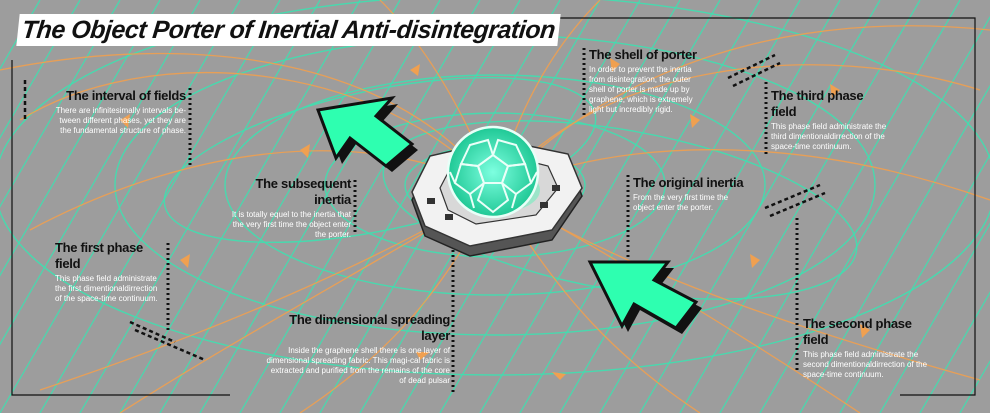  Describe the element at coordinates (99, 255) in the screenshot. I see `first-phase-heading: The first phase field` at that location.